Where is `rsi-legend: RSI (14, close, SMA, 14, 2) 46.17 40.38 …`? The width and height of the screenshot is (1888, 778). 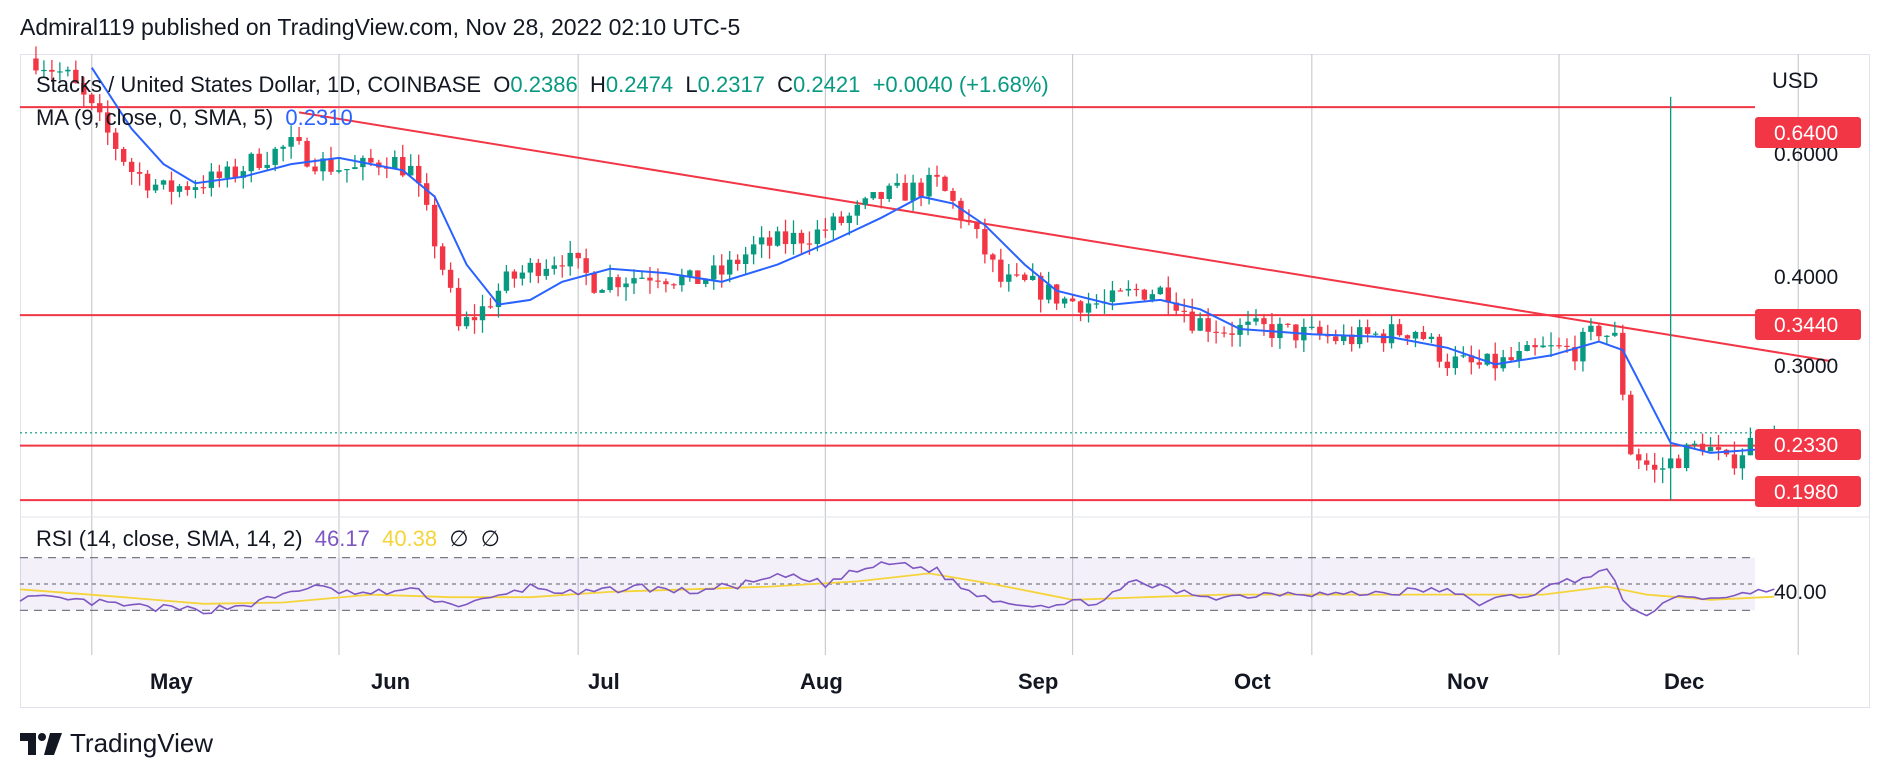
rsi-legend: RSI (14, close, SMA, 14, 2) 46.17 40.38 … is located at coordinates (268, 539).